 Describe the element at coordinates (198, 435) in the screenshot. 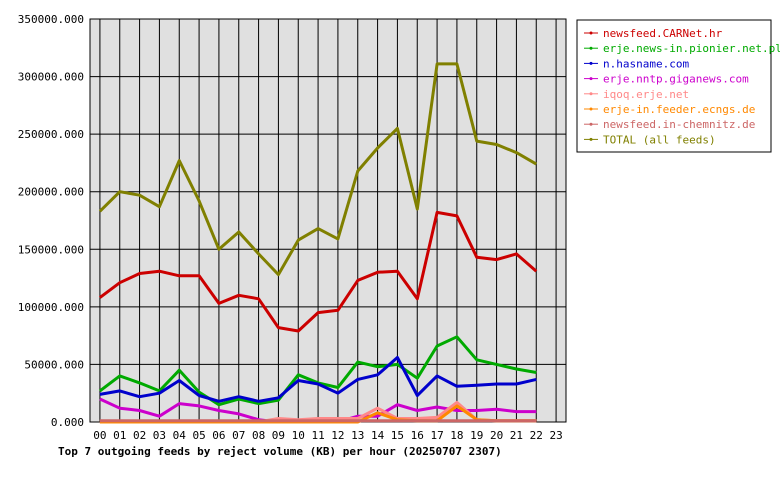

I see `x-tick-label: 05` at that location.